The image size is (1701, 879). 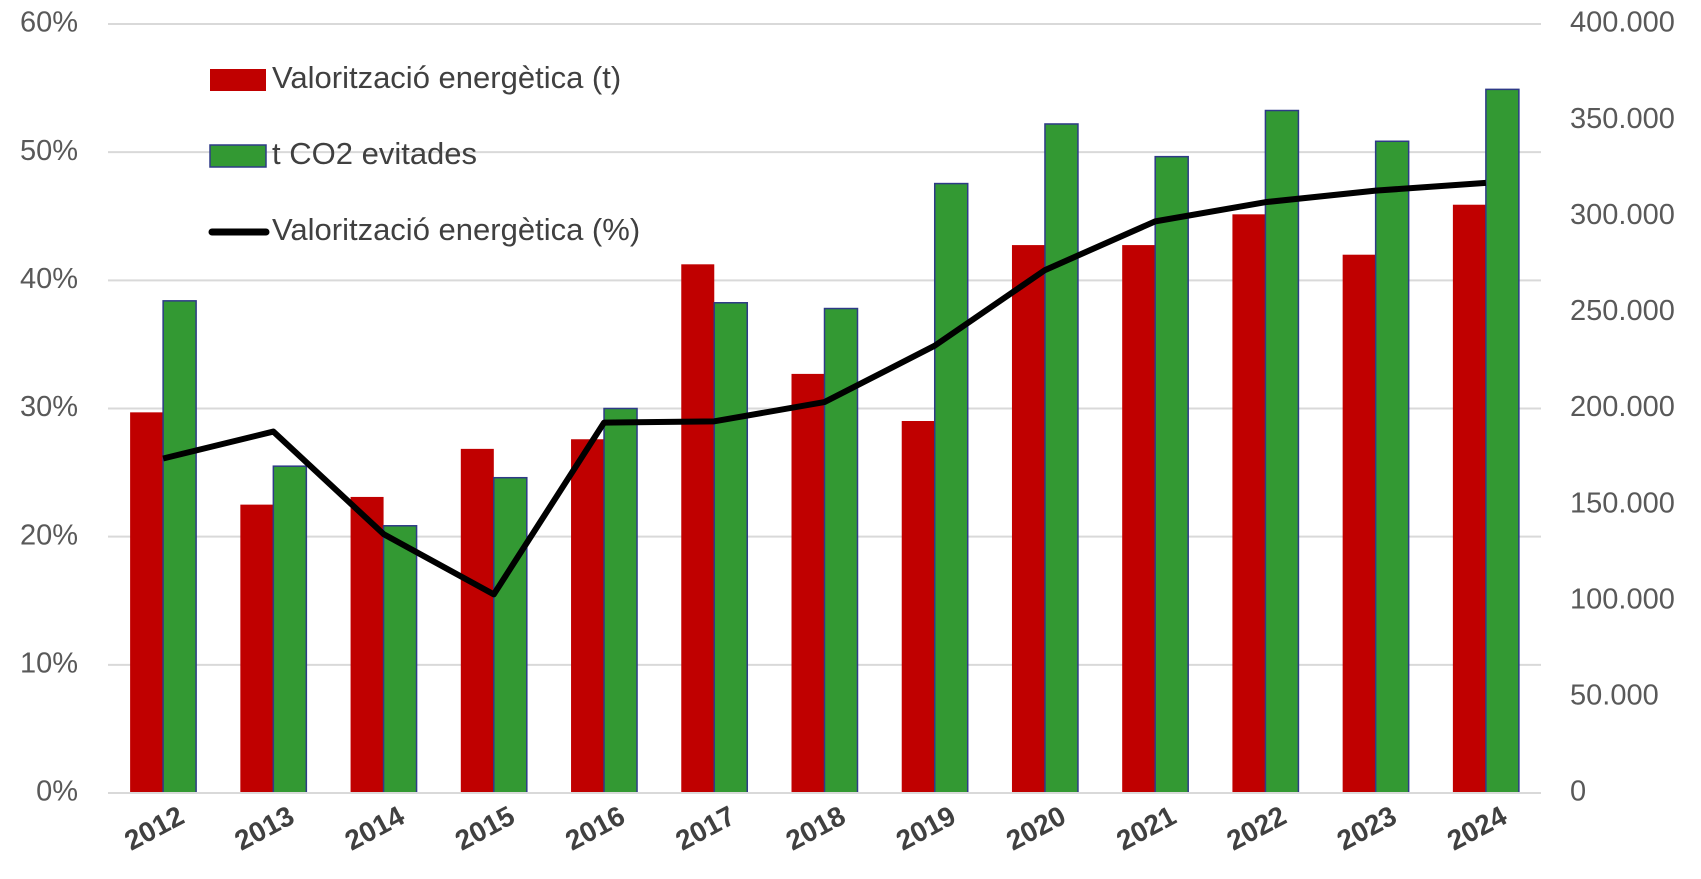 I want to click on y2-tick-label: 300.000, so click(x=1622, y=215).